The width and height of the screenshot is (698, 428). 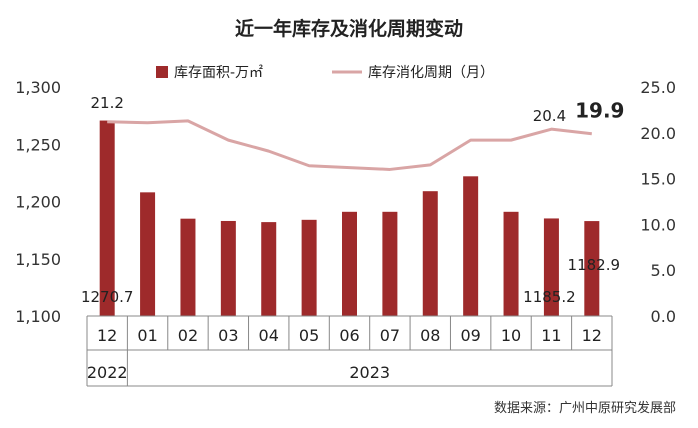 What do you see at coordinates (147, 335) in the screenshot?
I see `x-tick-label: 01` at bounding box center [147, 335].